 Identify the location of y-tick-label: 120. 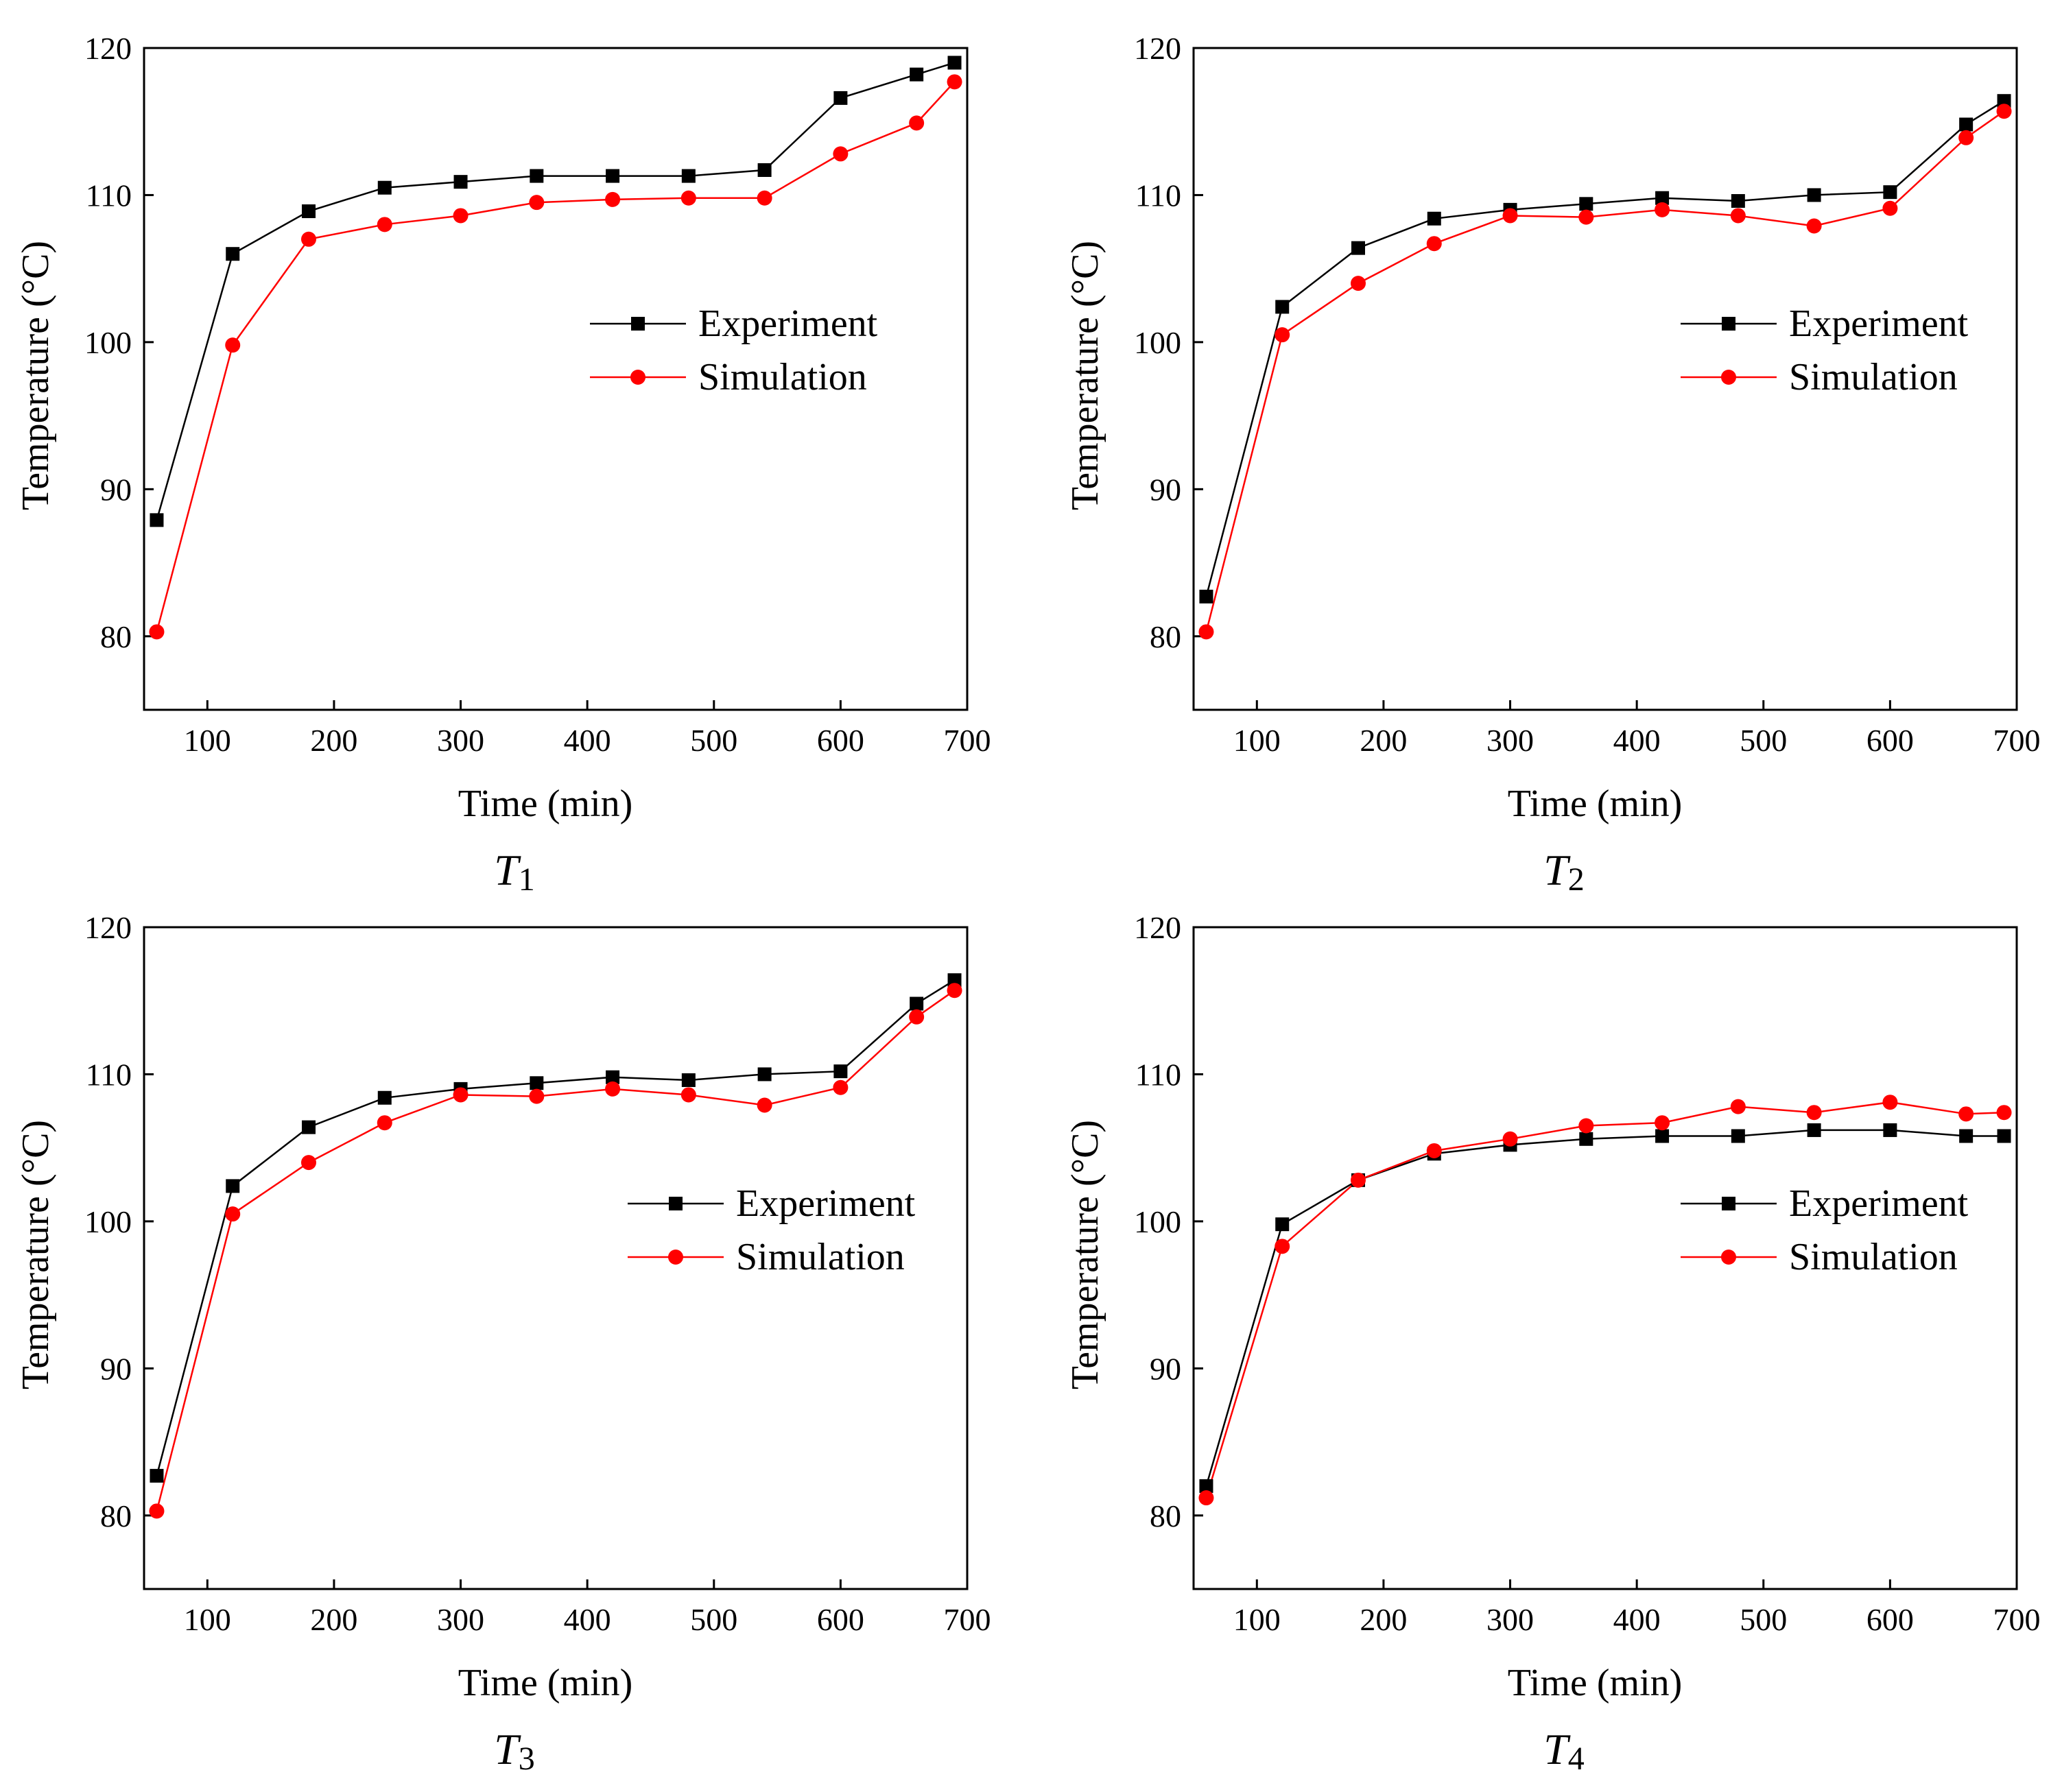
(1157, 927).